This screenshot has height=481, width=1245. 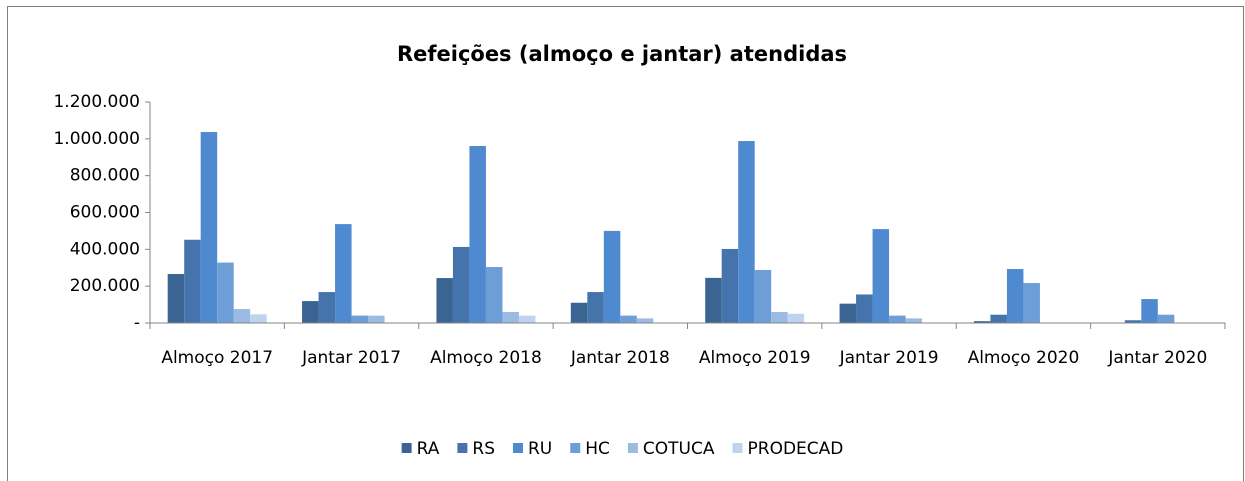 I want to click on x-tick-label: Jantar 2020, so click(x=1157, y=358).